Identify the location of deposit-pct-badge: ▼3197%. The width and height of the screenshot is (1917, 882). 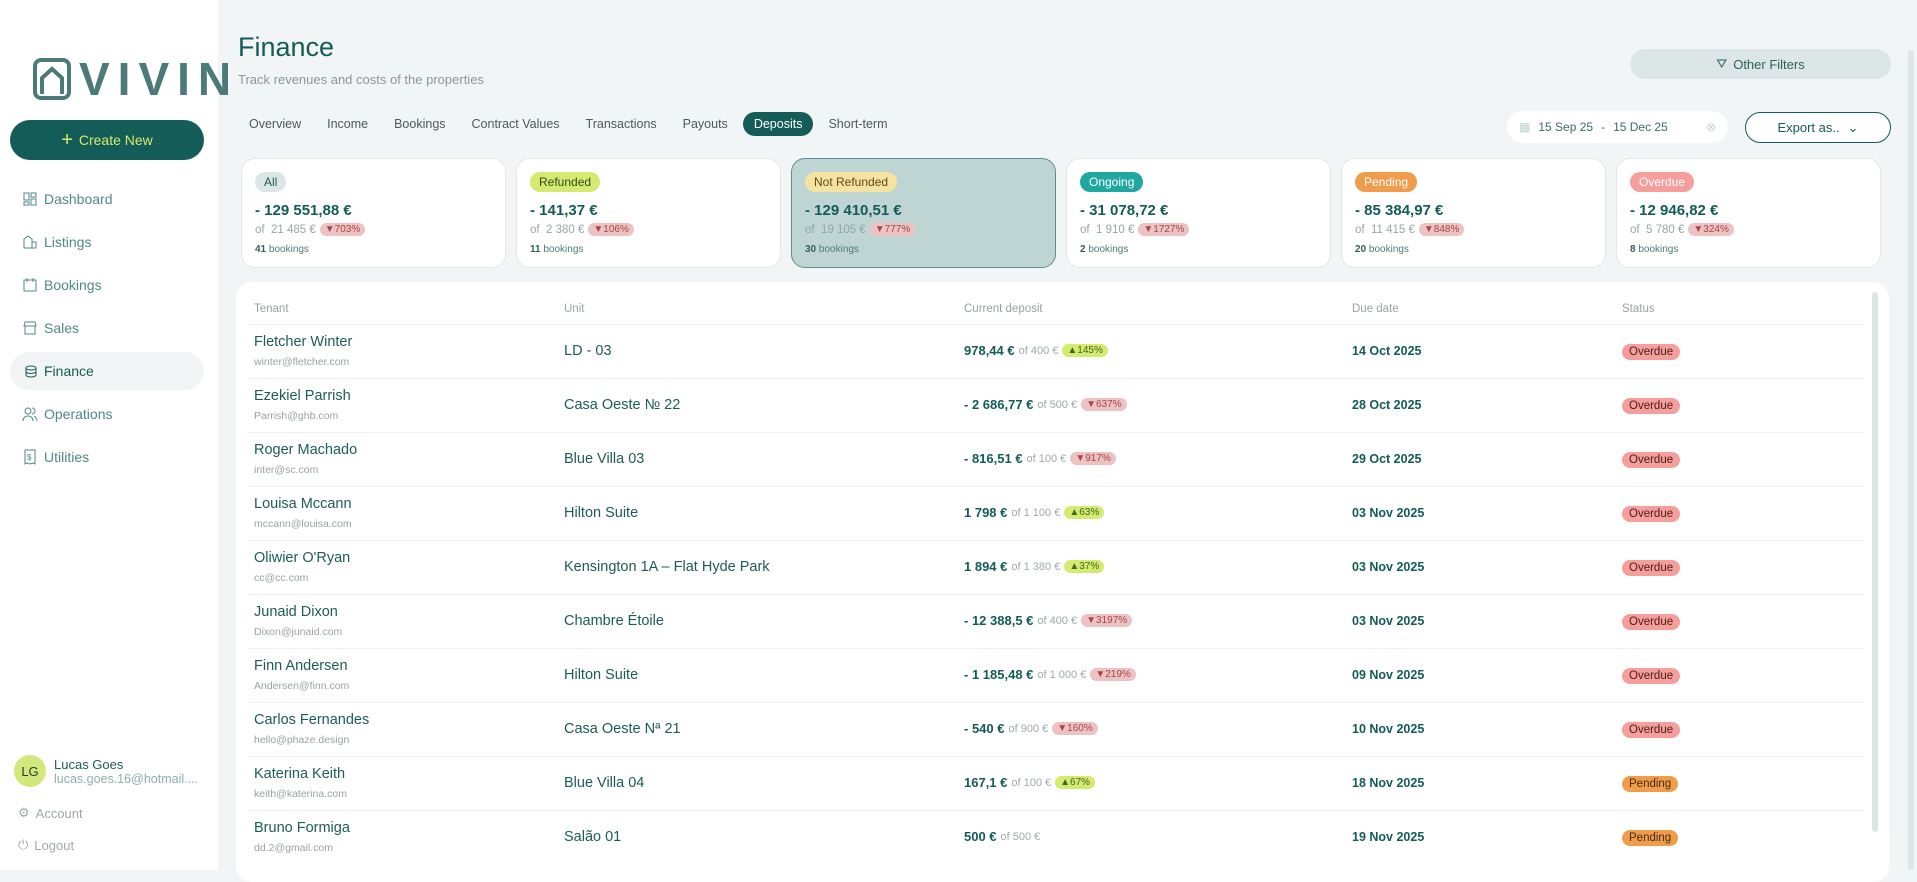
(1107, 620).